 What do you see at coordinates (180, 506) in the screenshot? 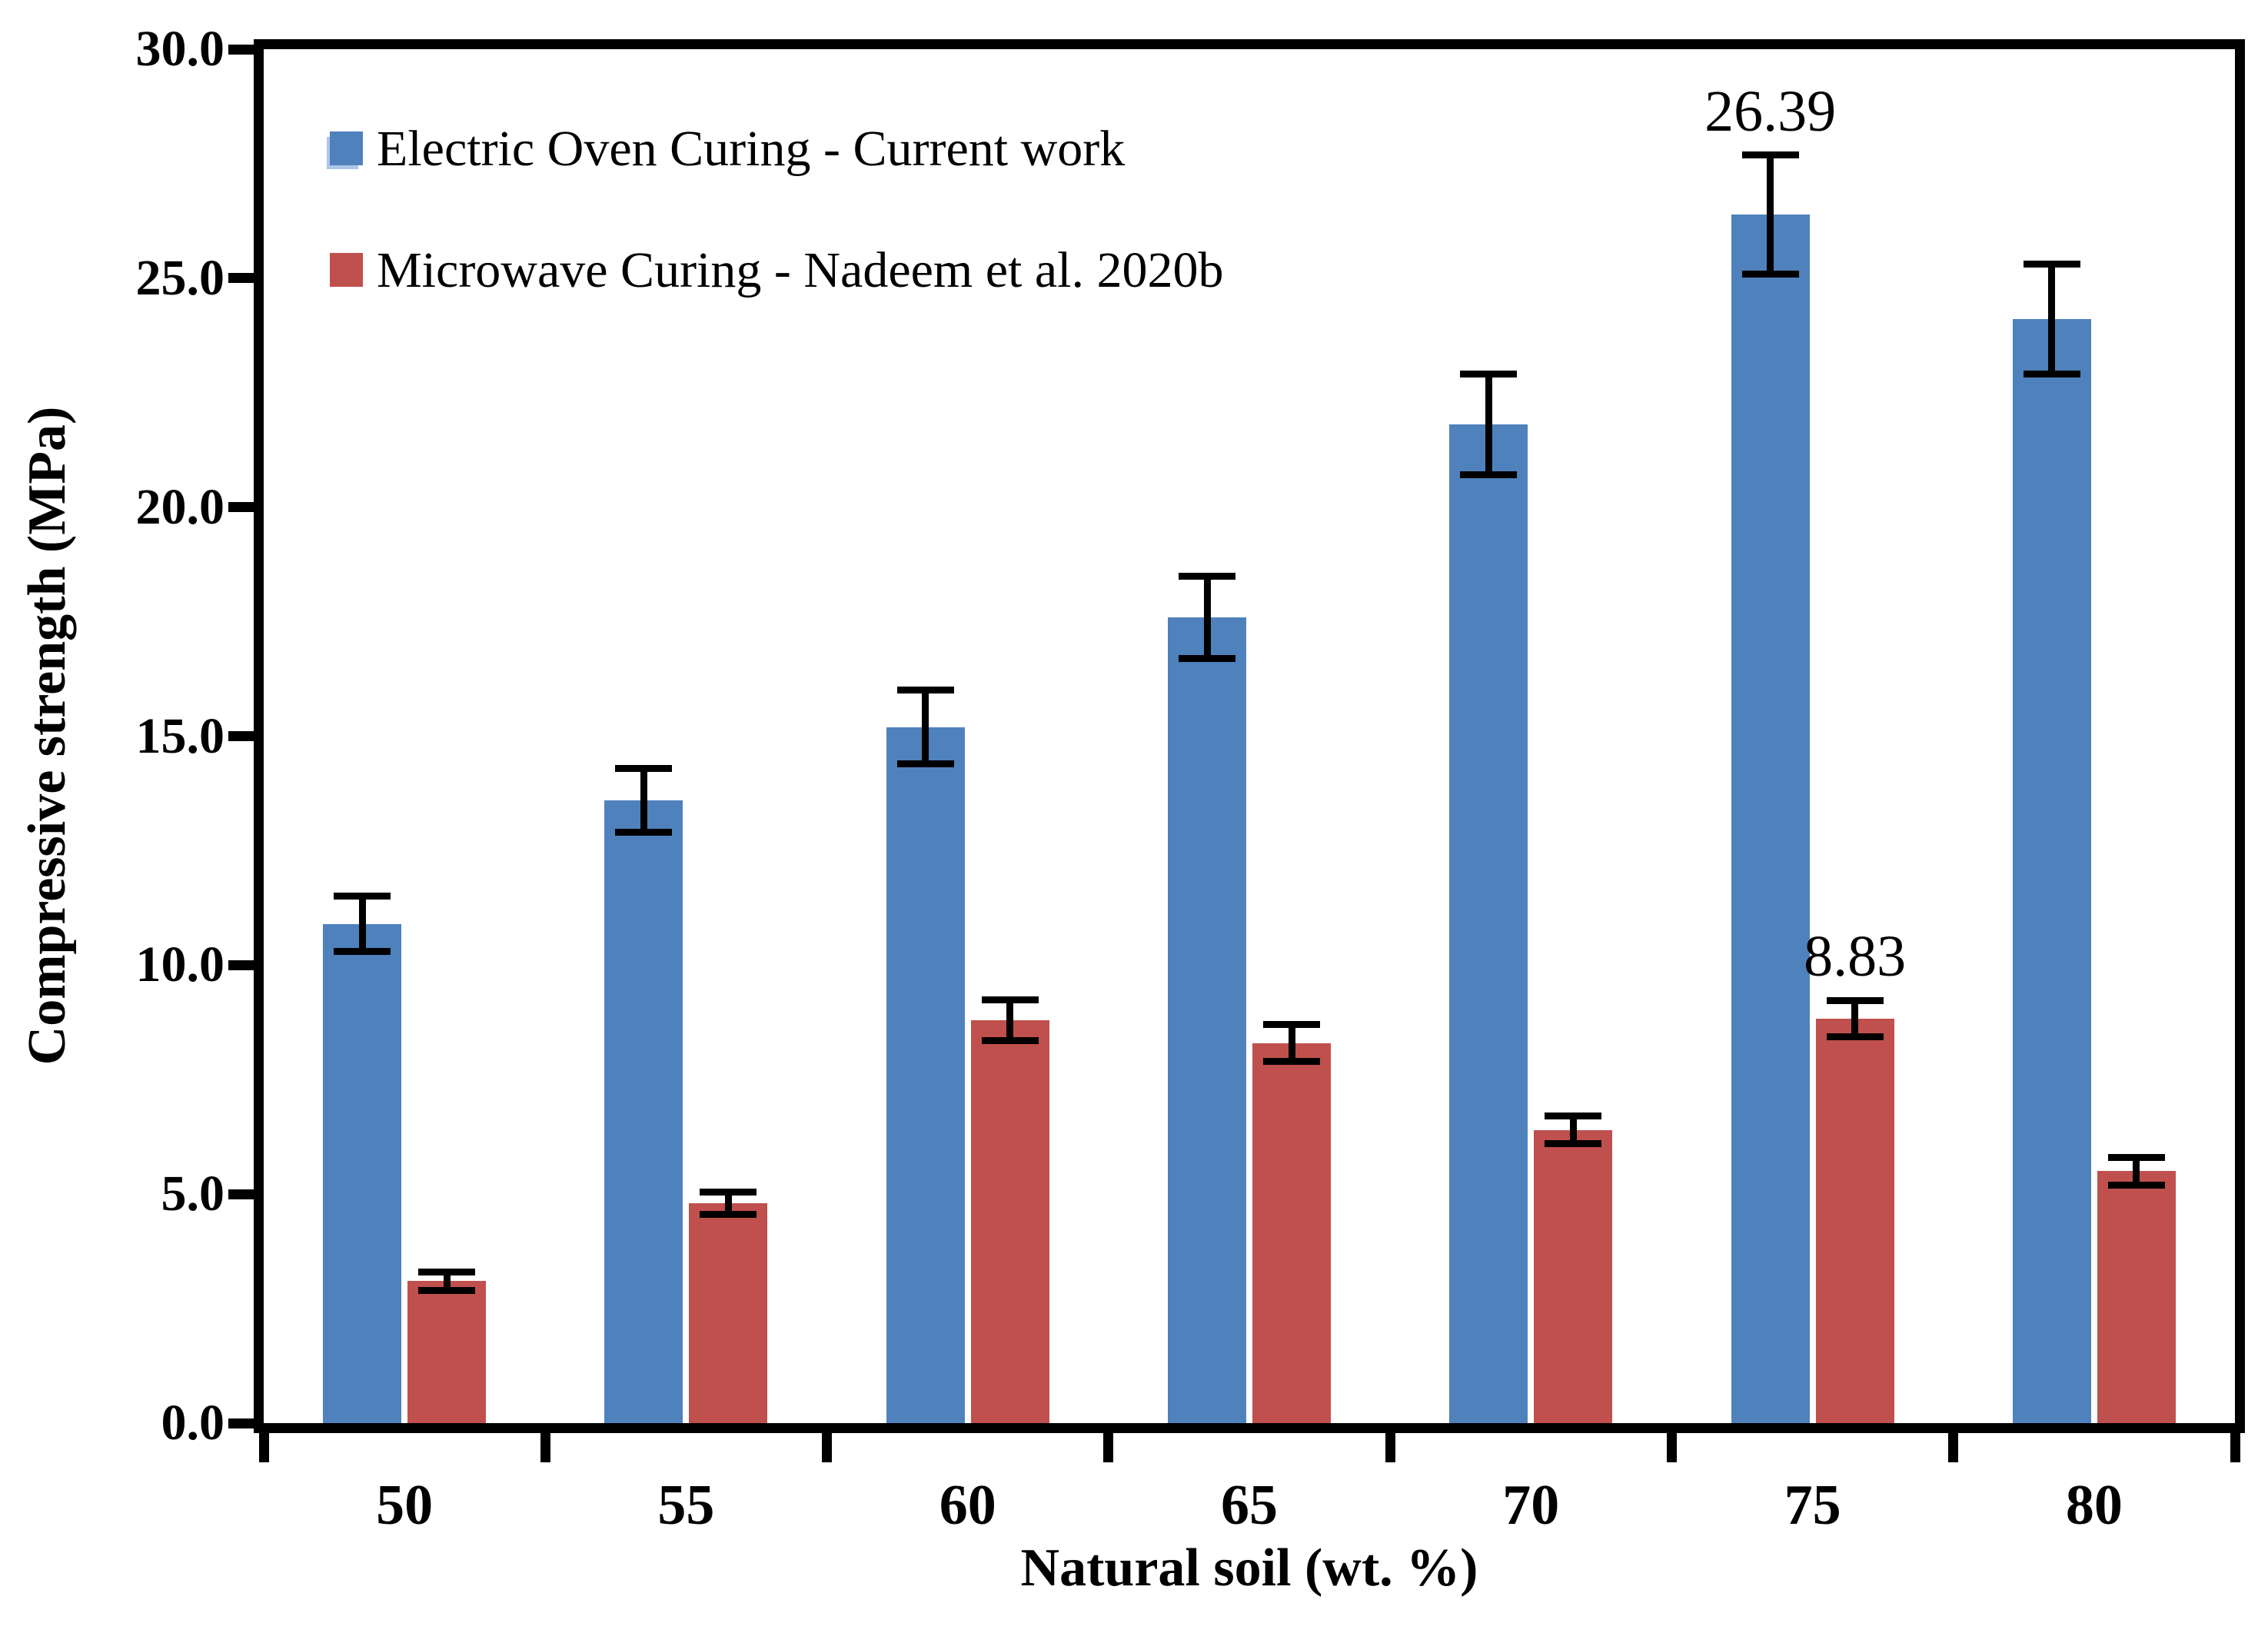
I see `y-tick-label-20.0: 20.0` at bounding box center [180, 506].